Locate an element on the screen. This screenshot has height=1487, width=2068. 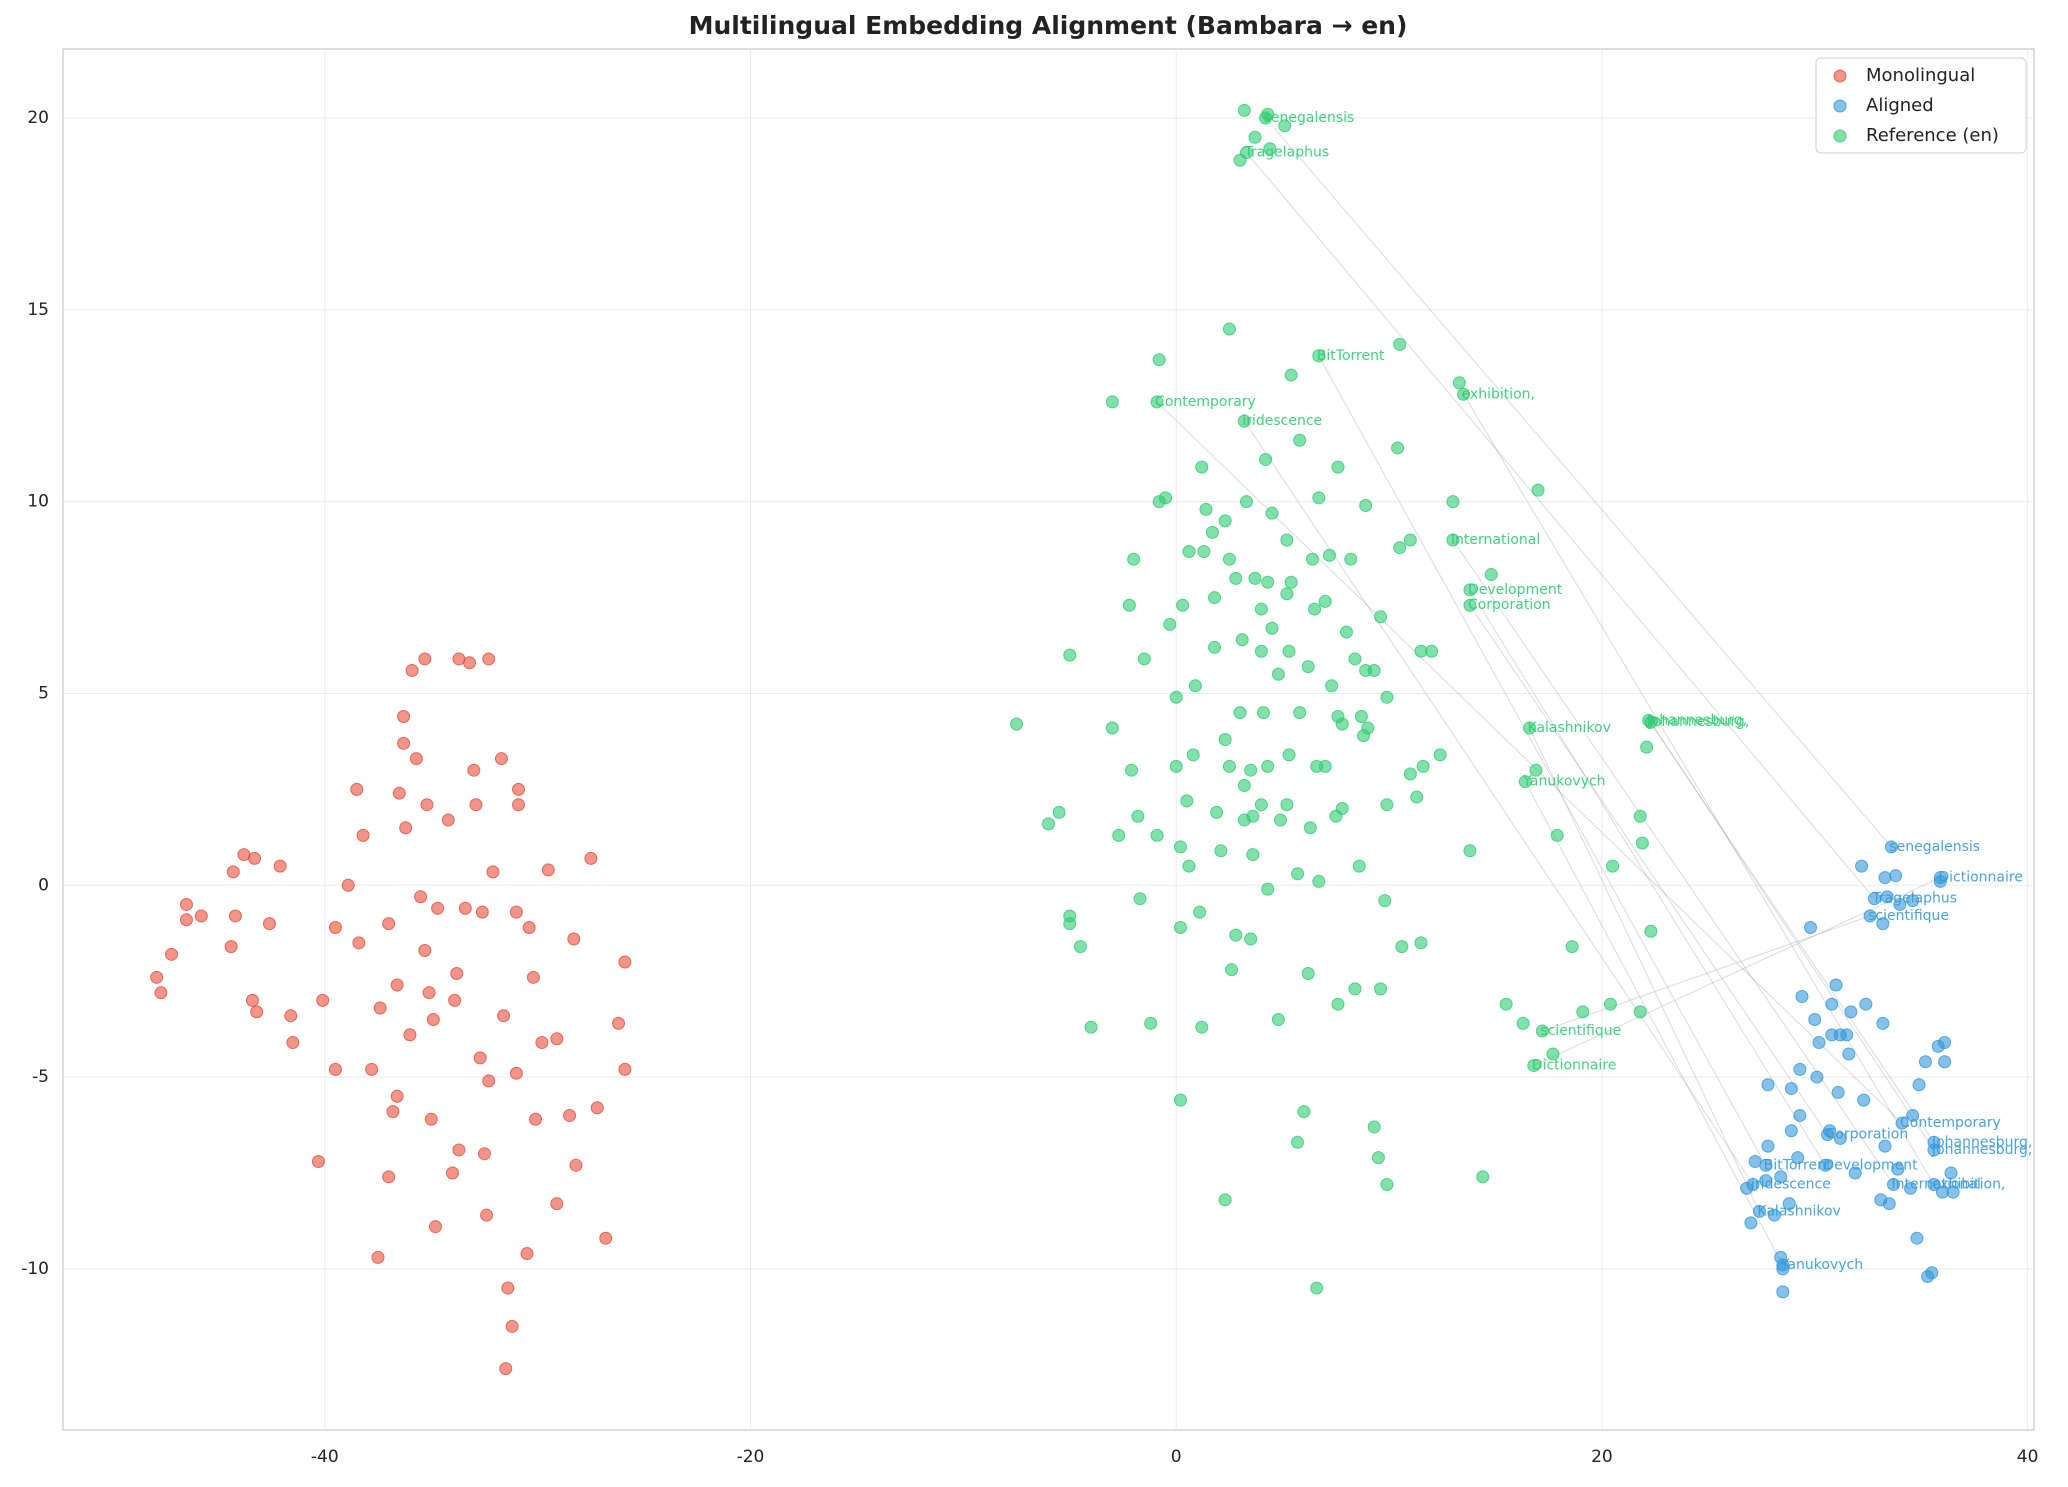
aligned-annotation: Tragelaphus is located at coordinates (1914, 899).